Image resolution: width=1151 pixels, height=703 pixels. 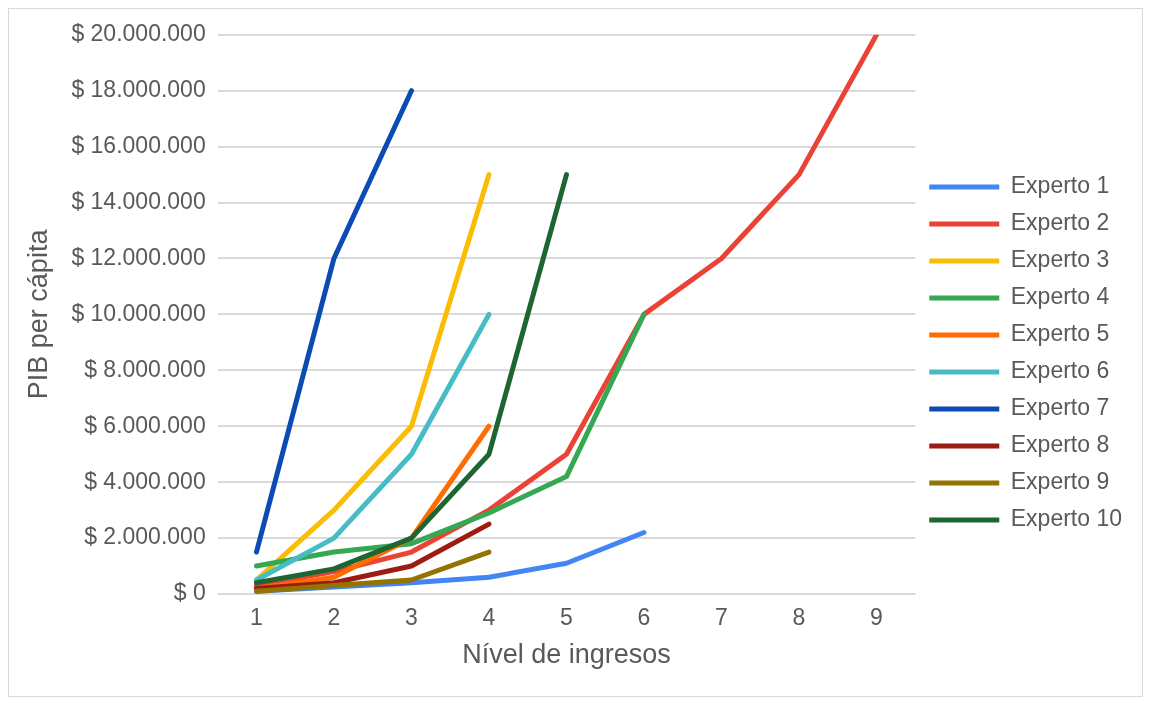 What do you see at coordinates (145, 480) in the screenshot?
I see `y-tick-label: $ 4.000.000` at bounding box center [145, 480].